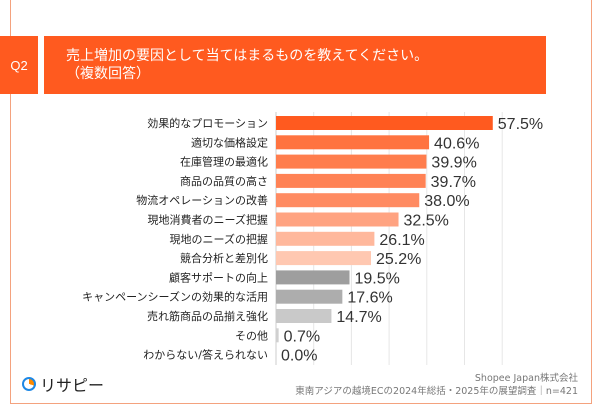  Describe the element at coordinates (207, 316) in the screenshot. I see `category-label: 売れ筋商品の品揃え強化` at that location.